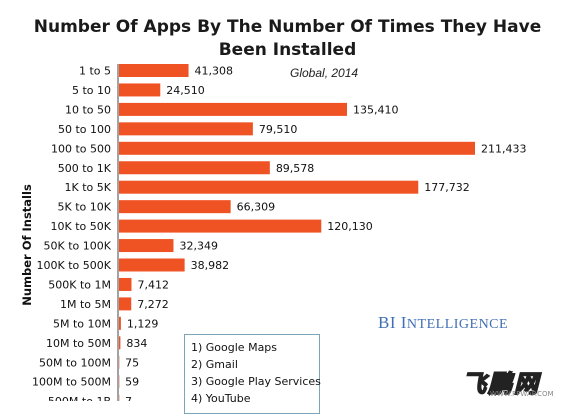  What do you see at coordinates (153, 304) in the screenshot?
I see `value-label: 7,272` at bounding box center [153, 304].